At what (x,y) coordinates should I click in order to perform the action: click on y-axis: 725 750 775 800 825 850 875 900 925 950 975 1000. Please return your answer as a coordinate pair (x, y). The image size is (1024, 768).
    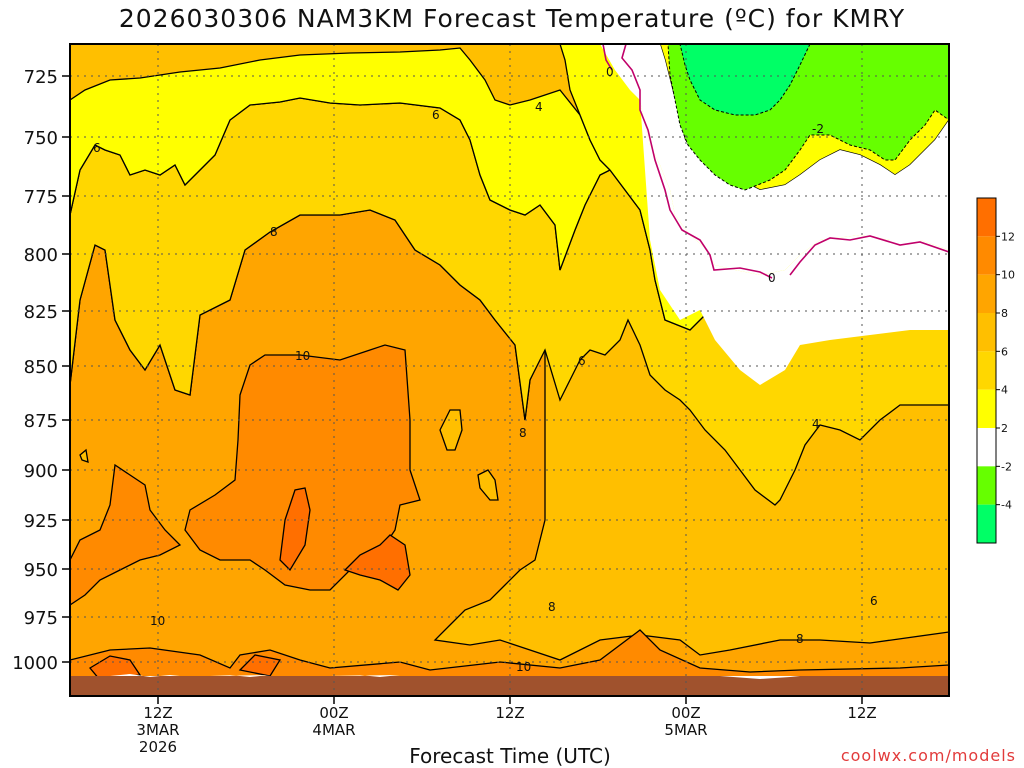
    Looking at the image, I should click on (41, 370).